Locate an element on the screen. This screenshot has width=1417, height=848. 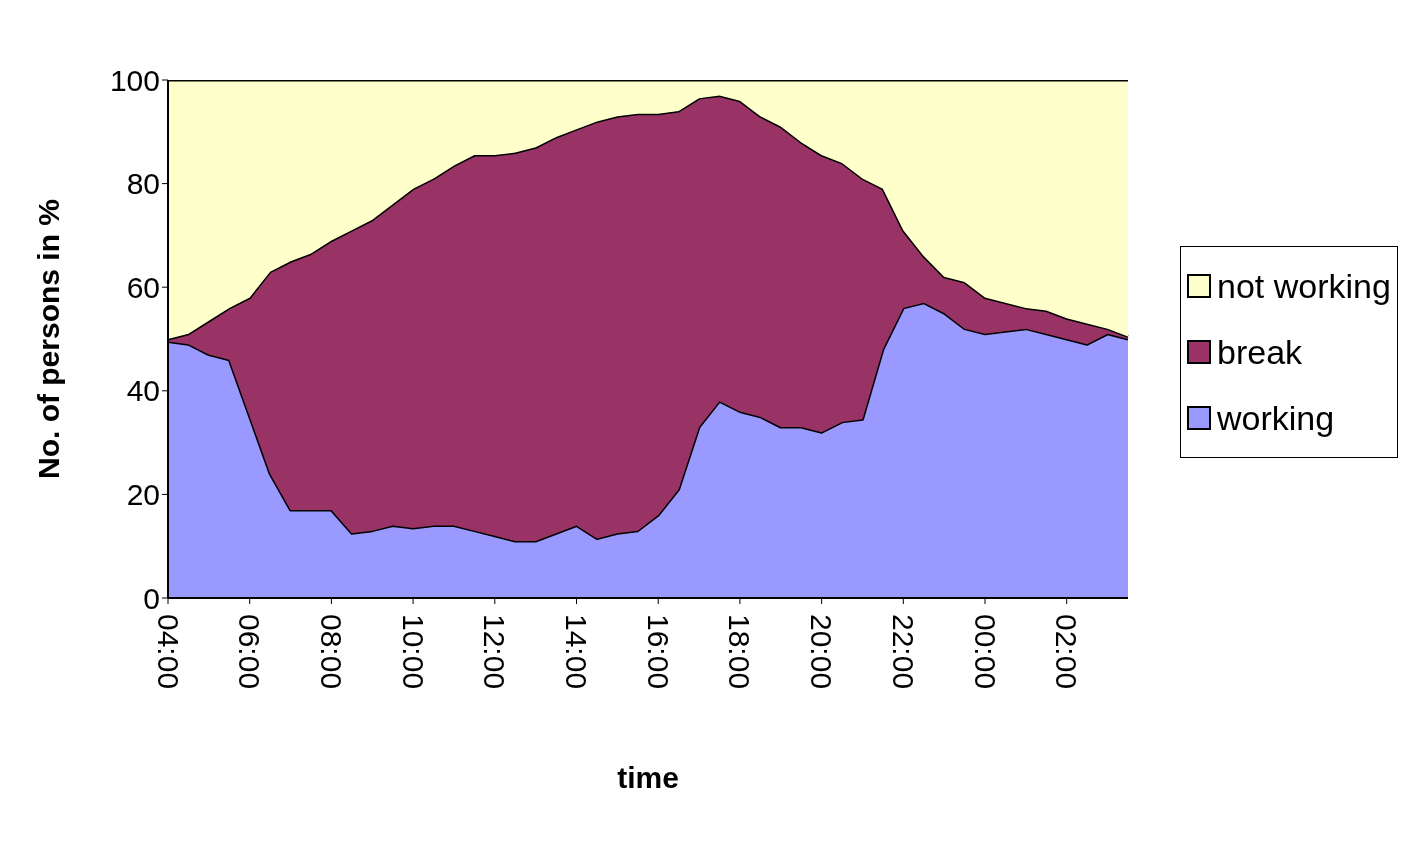
x-tick-label: 18:00 is located at coordinates (740, 652).